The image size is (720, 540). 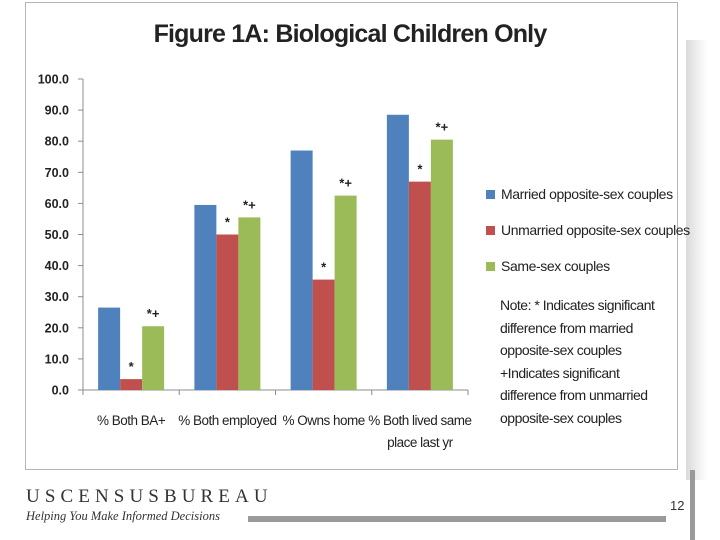 What do you see at coordinates (555, 266) in the screenshot?
I see `legend-label: Same-sex couples` at bounding box center [555, 266].